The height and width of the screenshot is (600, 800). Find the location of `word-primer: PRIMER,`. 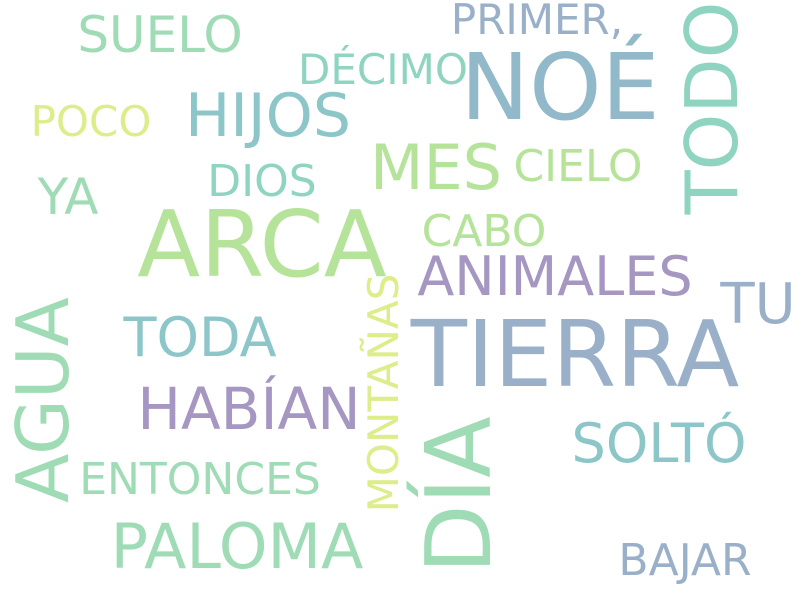

word-primer: PRIMER, is located at coordinates (537, 22).